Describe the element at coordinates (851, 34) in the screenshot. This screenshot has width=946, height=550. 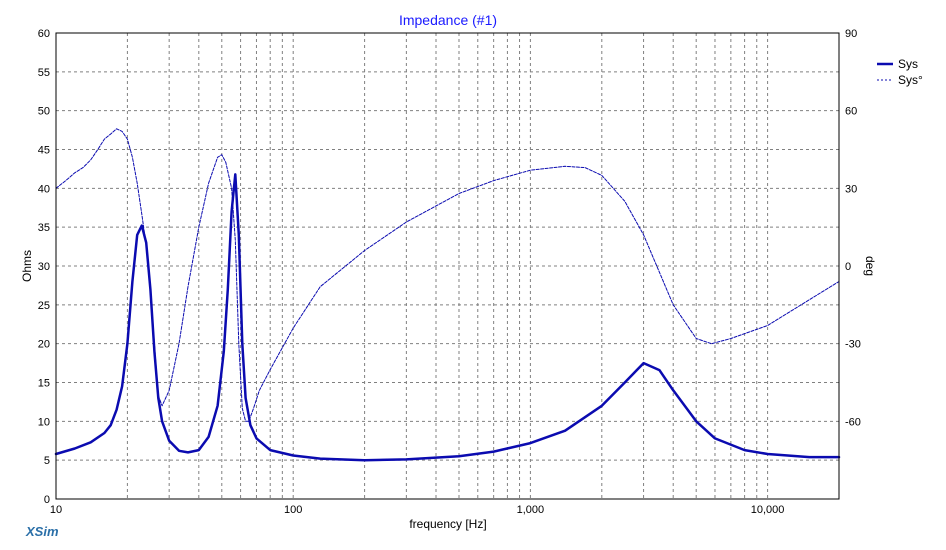
I see `y2-tick-label: 90` at that location.